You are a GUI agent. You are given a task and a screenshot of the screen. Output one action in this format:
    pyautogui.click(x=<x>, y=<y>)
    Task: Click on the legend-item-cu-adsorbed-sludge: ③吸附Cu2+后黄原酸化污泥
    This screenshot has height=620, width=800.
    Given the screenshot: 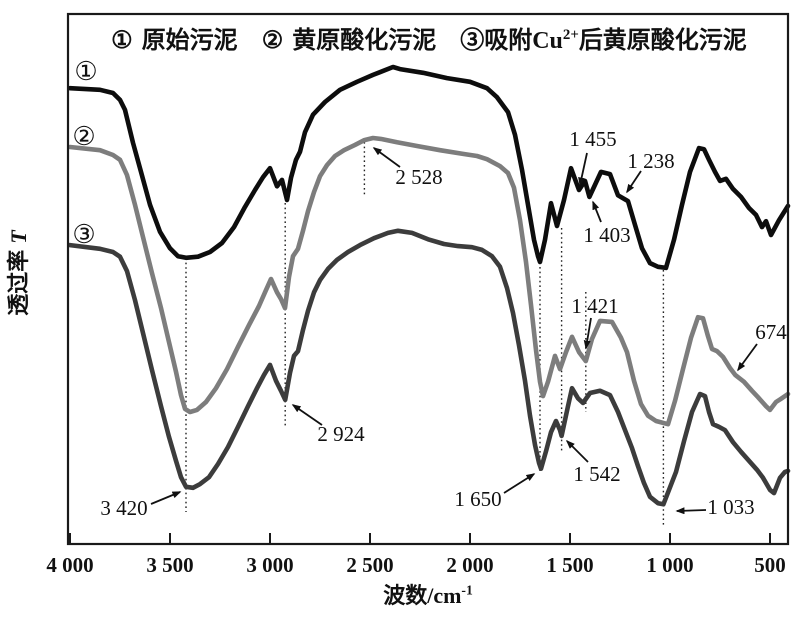 What is the action you would take?
    pyautogui.click(x=603, y=41)
    